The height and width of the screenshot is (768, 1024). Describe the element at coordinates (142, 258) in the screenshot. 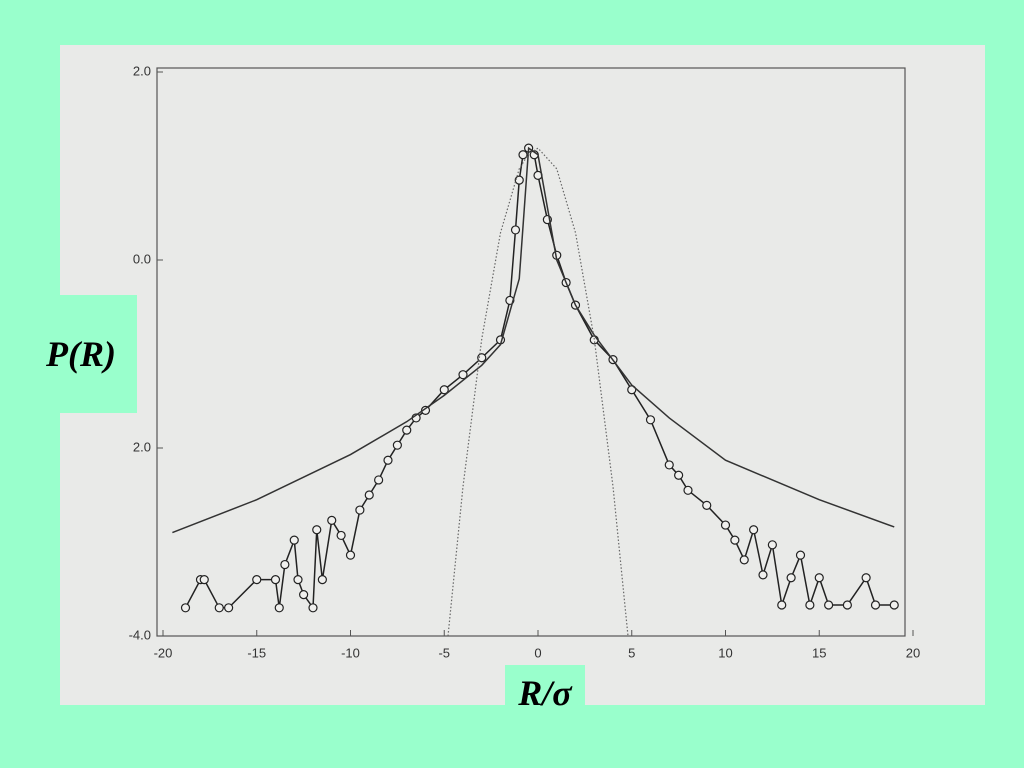

I see `y-tick-label: 0.0` at that location.